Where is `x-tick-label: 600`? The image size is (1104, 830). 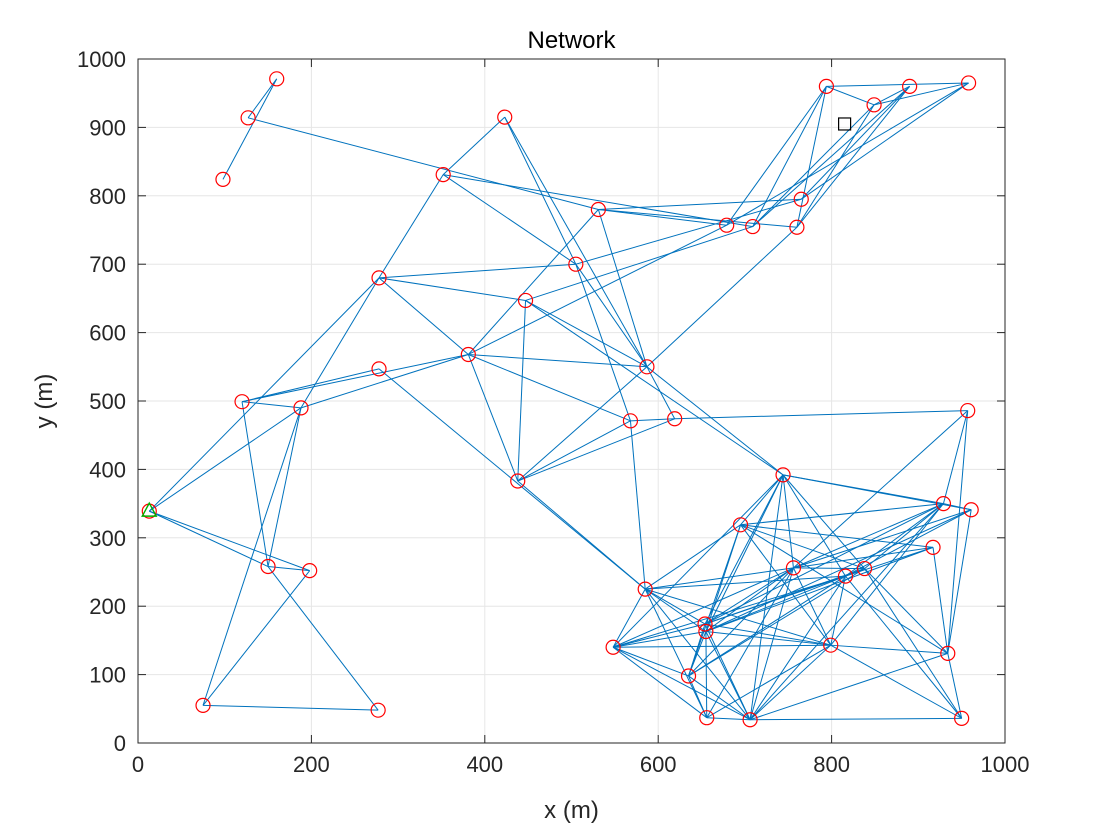
x-tick-label: 600 is located at coordinates (658, 764).